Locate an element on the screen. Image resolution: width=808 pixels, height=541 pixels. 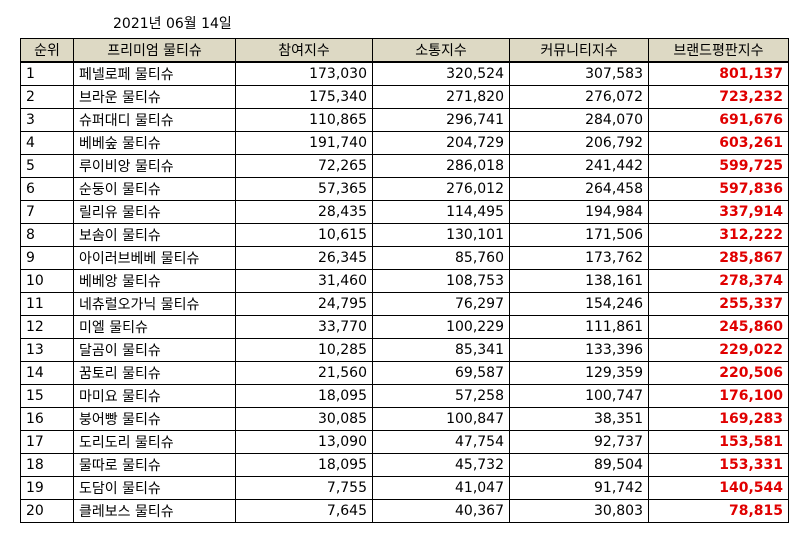
table-row: 4 베베숲 물티슈 191,740 204,729 206,792 603,261 is located at coordinates (404, 143).